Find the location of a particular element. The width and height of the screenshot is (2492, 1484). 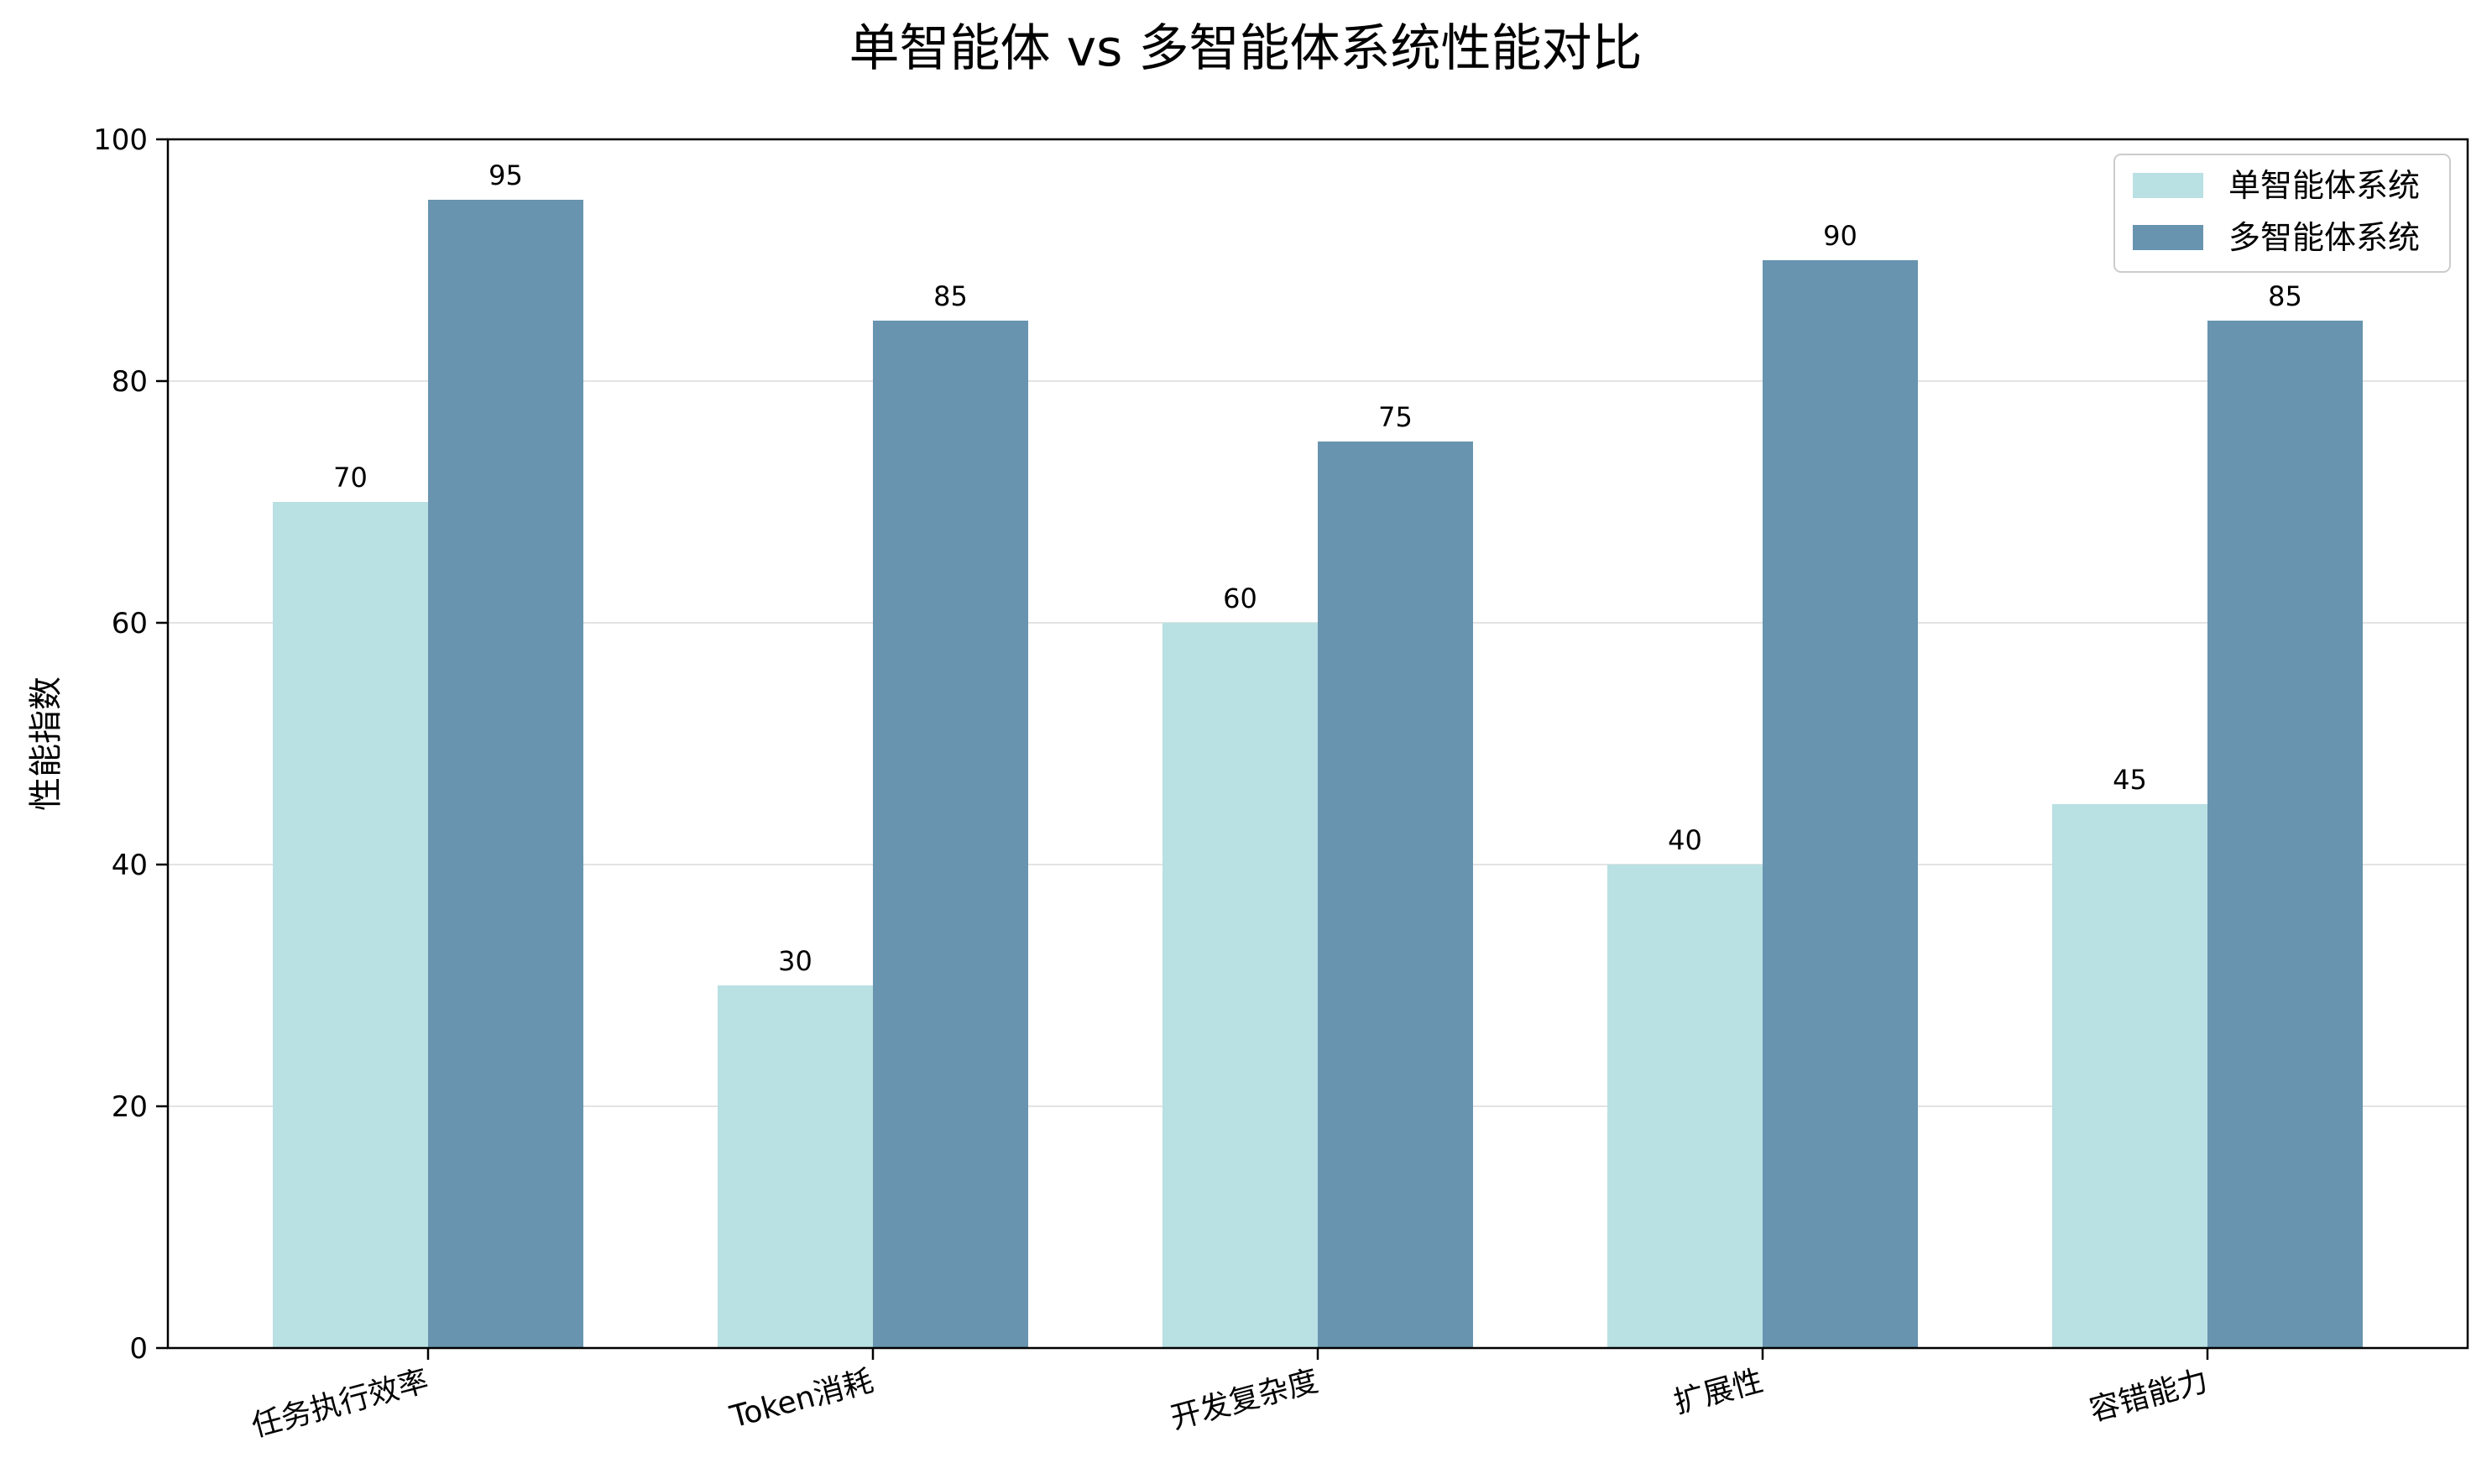

data-label: 60 is located at coordinates (1240, 598).